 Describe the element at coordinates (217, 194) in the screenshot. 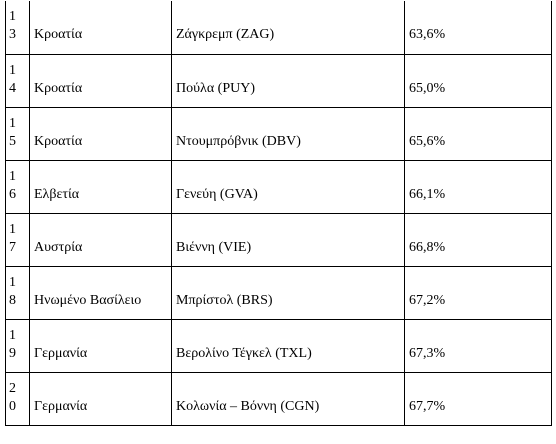

I see `airport-text: Γενεύη (GVA)` at that location.